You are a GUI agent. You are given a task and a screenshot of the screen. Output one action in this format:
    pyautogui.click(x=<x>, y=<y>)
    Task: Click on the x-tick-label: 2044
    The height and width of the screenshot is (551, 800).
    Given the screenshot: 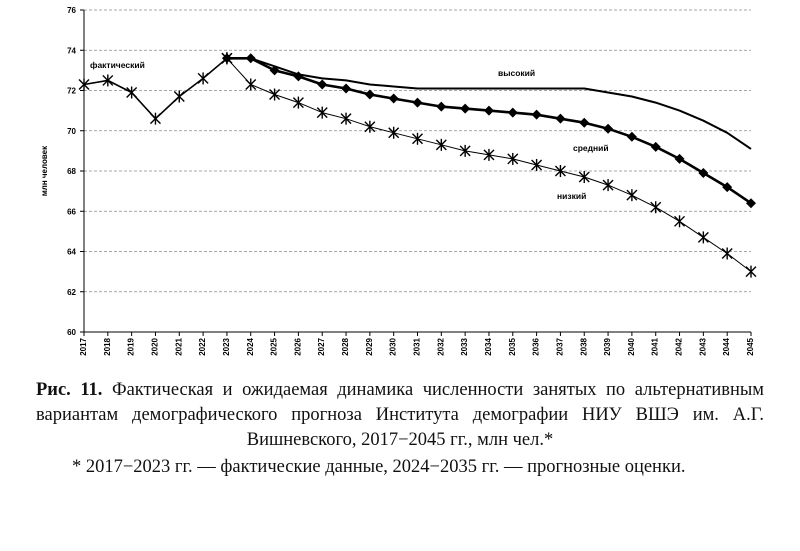 What is the action you would take?
    pyautogui.click(x=726, y=346)
    